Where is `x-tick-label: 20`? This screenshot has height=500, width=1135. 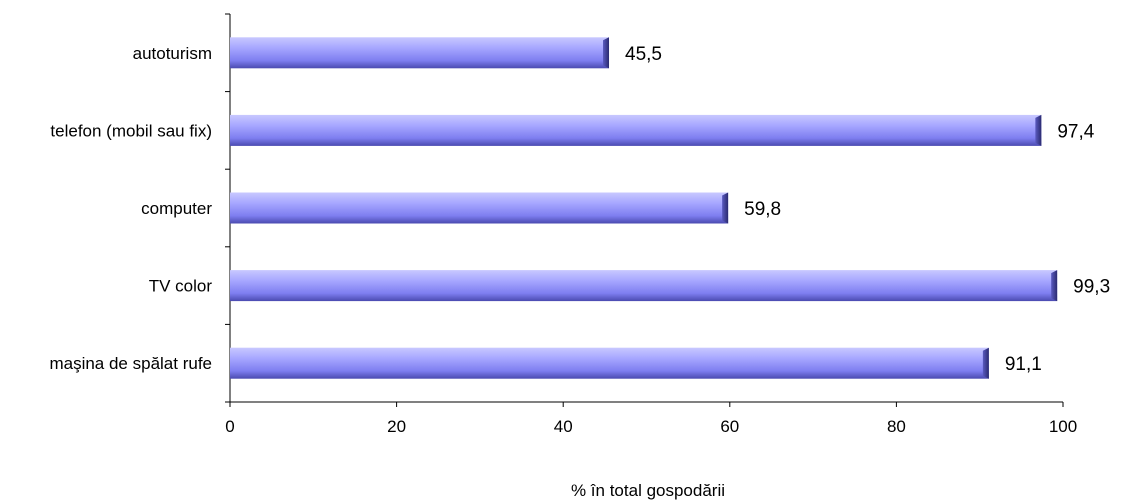
x-tick-label: 20 is located at coordinates (396, 426).